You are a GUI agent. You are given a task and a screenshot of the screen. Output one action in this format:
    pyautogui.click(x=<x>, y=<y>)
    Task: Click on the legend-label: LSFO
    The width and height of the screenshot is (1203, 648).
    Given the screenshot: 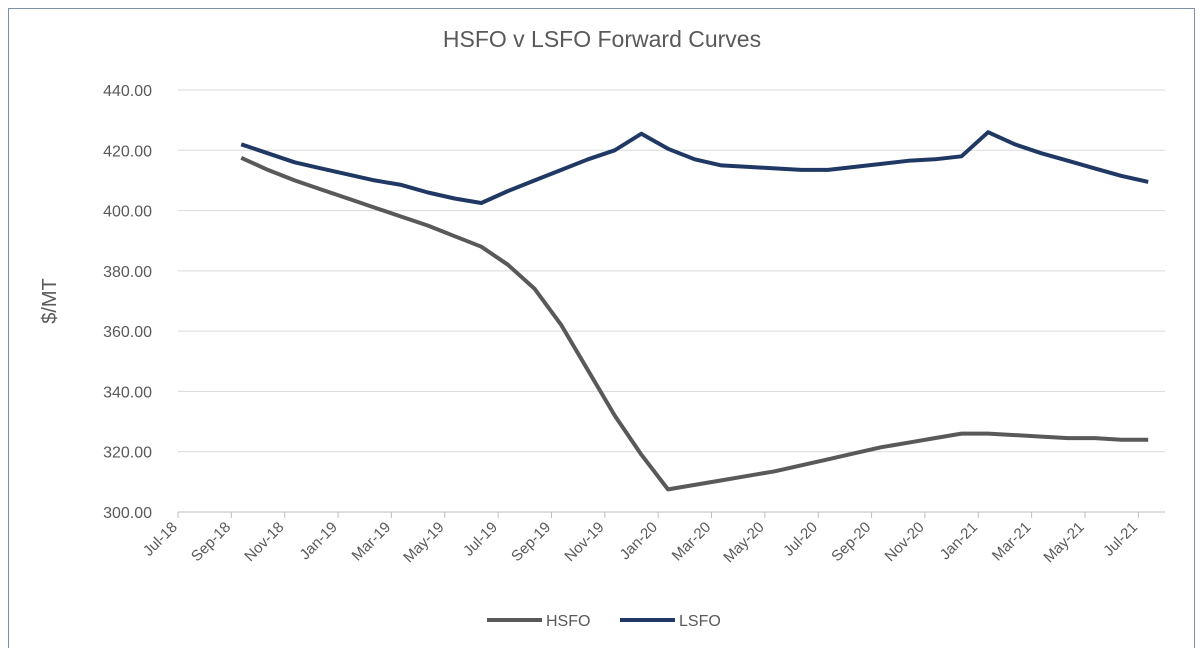 What is the action you would take?
    pyautogui.click(x=700, y=621)
    